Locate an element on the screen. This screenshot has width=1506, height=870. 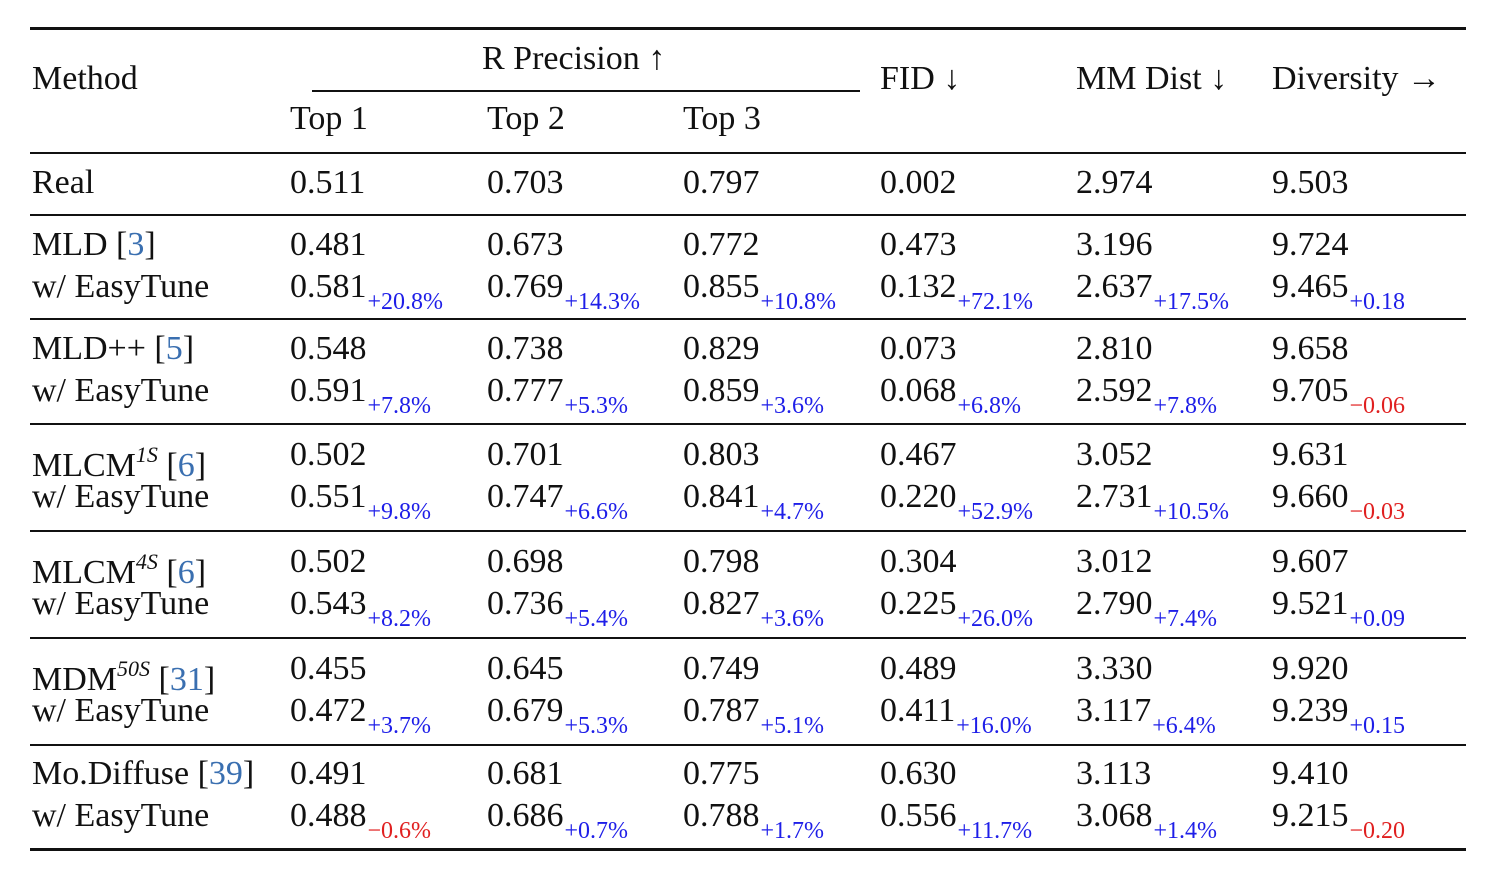
metric-cell: 3.330 is located at coordinates (1114, 669).